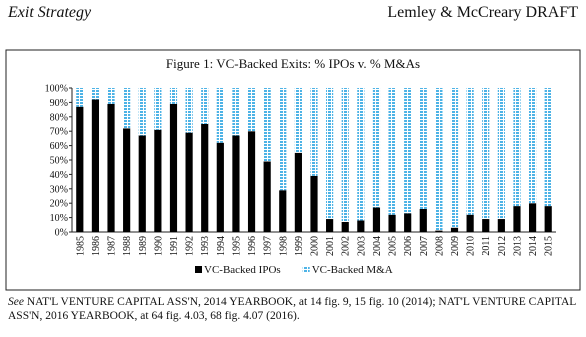 This screenshot has height=337, width=586. I want to click on x-tick-label: 1996, so click(252, 246).